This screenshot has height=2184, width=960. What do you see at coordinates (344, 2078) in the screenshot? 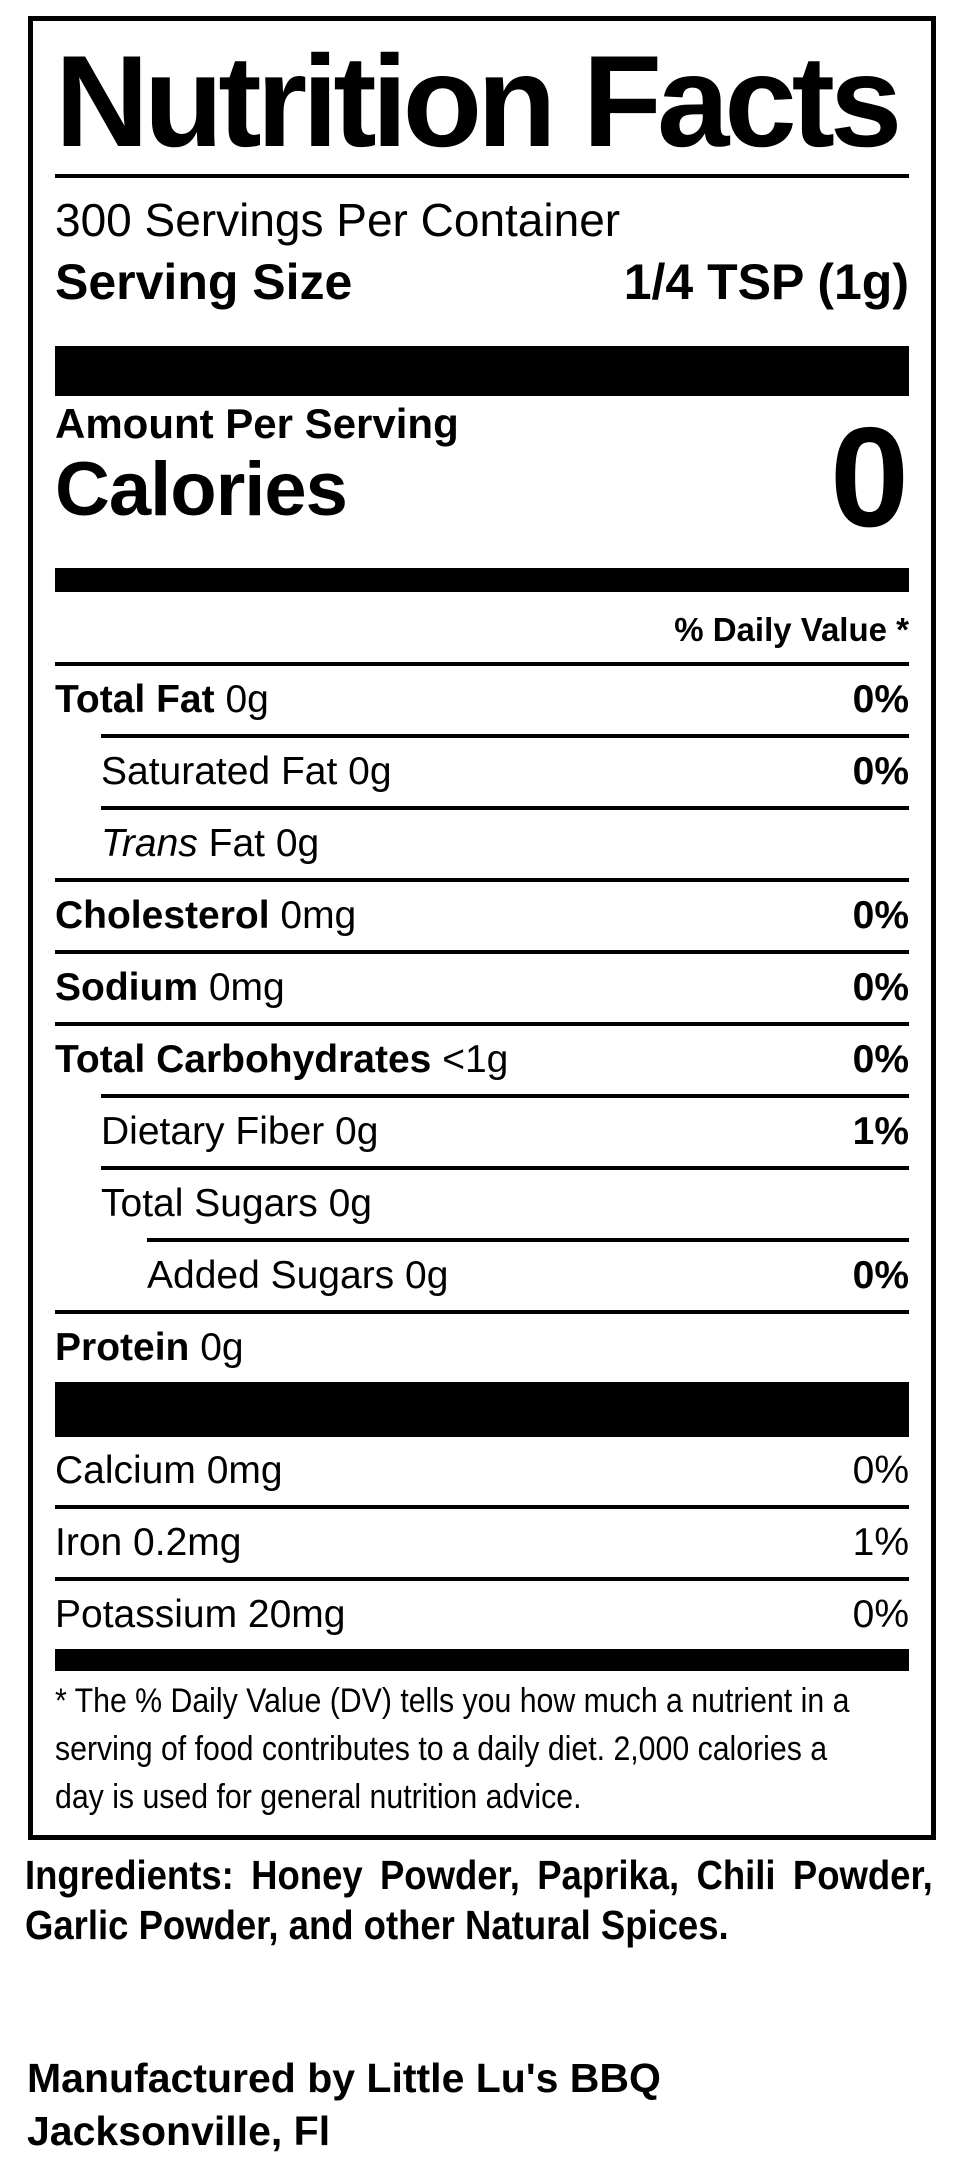
I see `manufacturer-line: Manufactured by Little Lu's BBQ` at bounding box center [344, 2078].